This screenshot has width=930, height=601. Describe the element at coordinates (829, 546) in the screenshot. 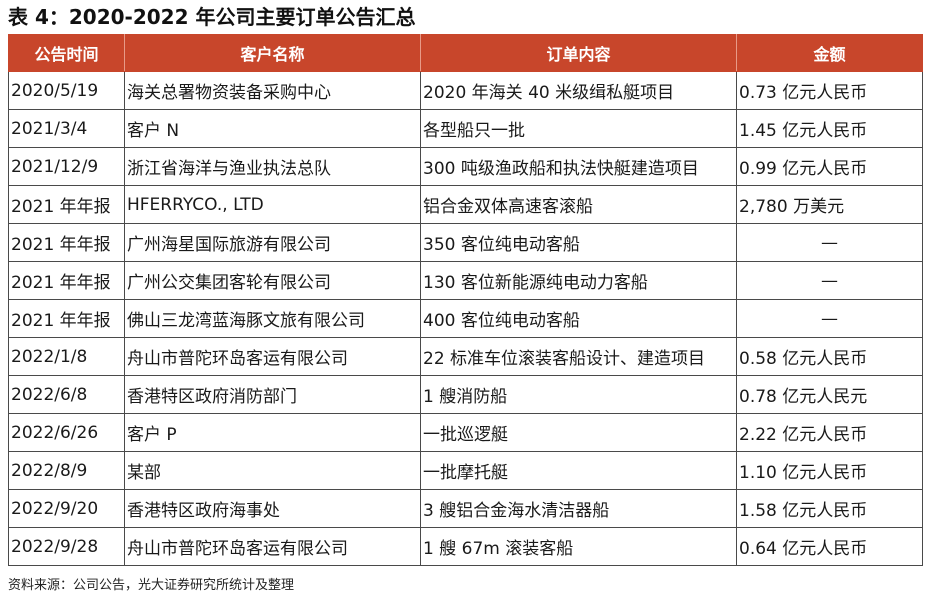

I see `cell-amount: 0.64 亿元人民币` at that location.